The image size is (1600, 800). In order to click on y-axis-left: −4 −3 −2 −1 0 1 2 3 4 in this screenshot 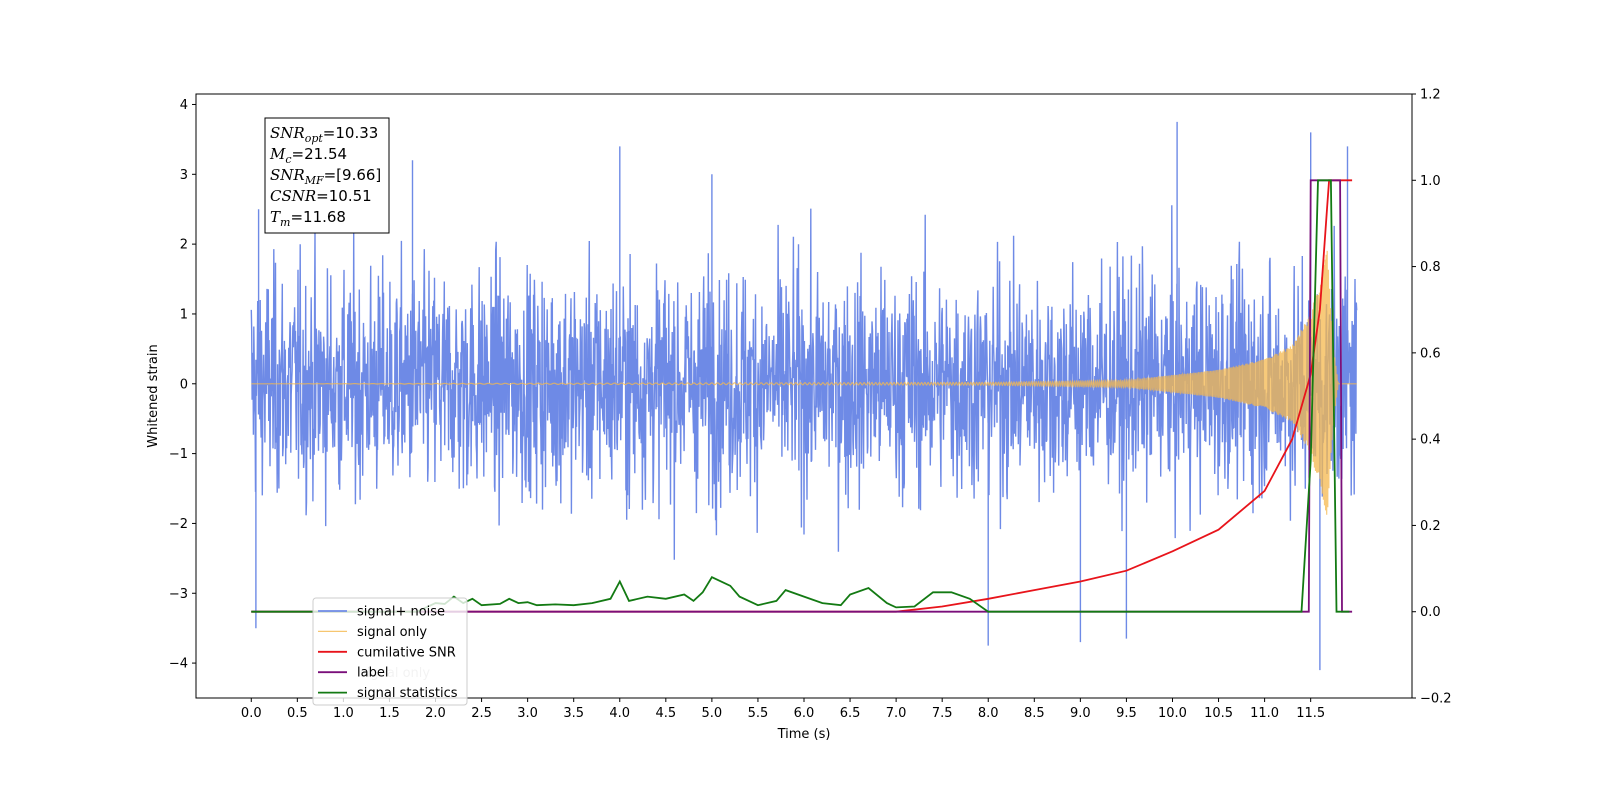, I will do `click(182, 385)`.